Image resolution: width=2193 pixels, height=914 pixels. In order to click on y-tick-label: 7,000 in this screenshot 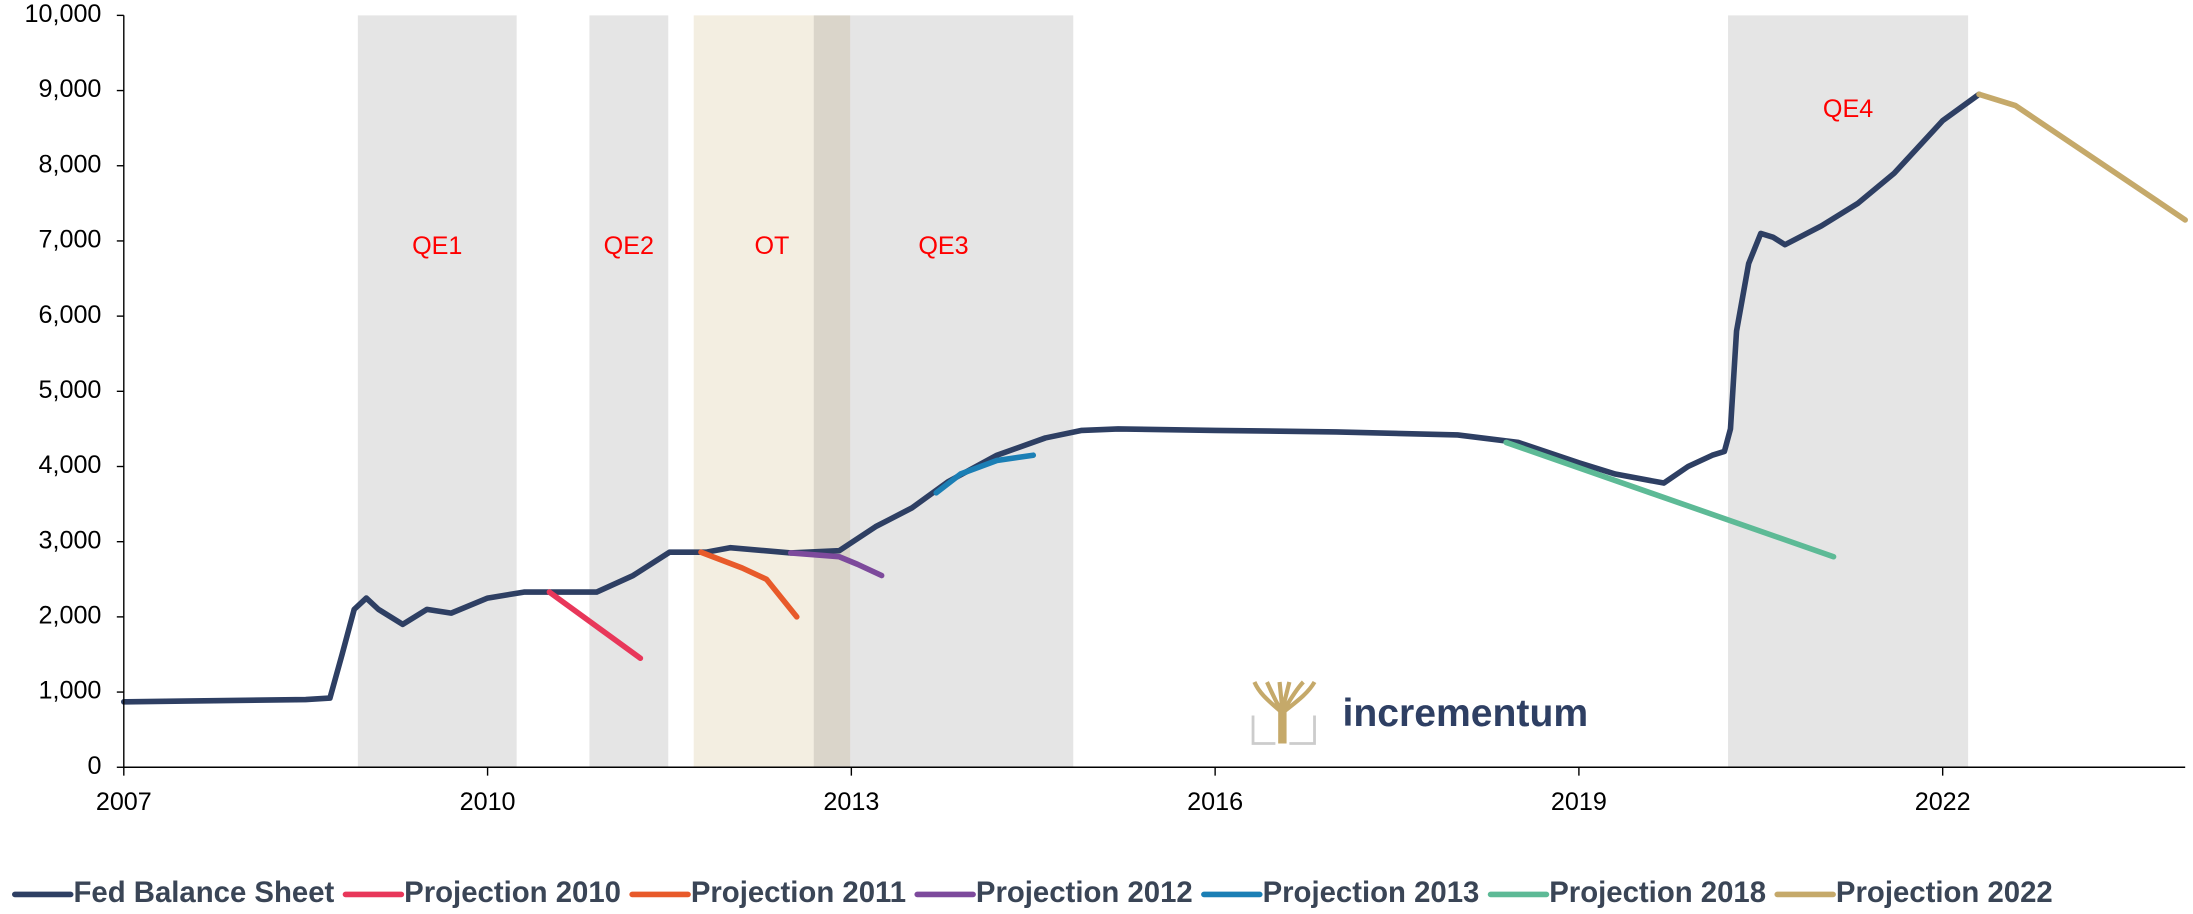, I will do `click(70, 240)`.